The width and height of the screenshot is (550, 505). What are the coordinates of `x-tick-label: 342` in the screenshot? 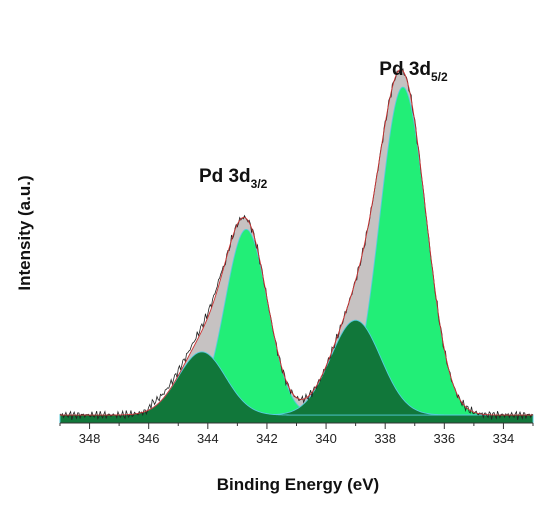 It's located at (267, 438).